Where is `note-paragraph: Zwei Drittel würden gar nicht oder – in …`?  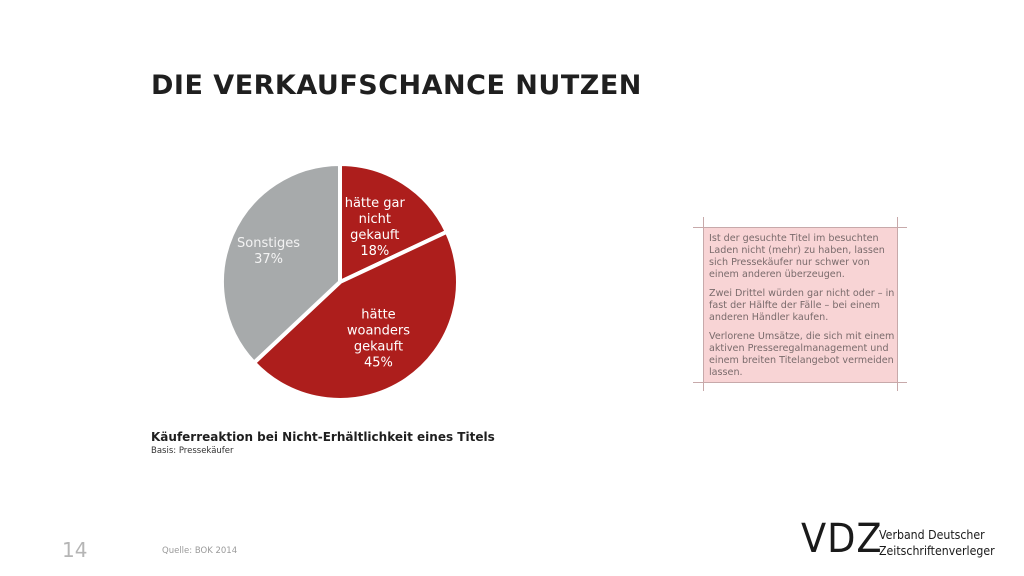
note-paragraph: Zwei Drittel würden gar nicht oder – in … is located at coordinates (802, 305).